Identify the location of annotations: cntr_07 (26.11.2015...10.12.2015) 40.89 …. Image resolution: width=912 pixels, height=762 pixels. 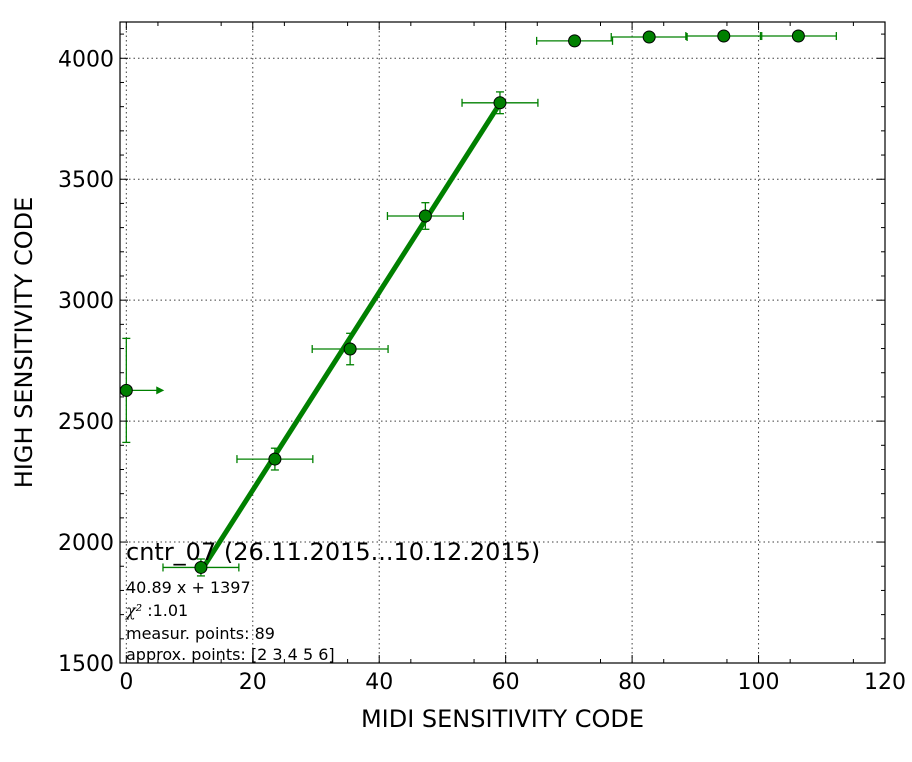
(332, 601).